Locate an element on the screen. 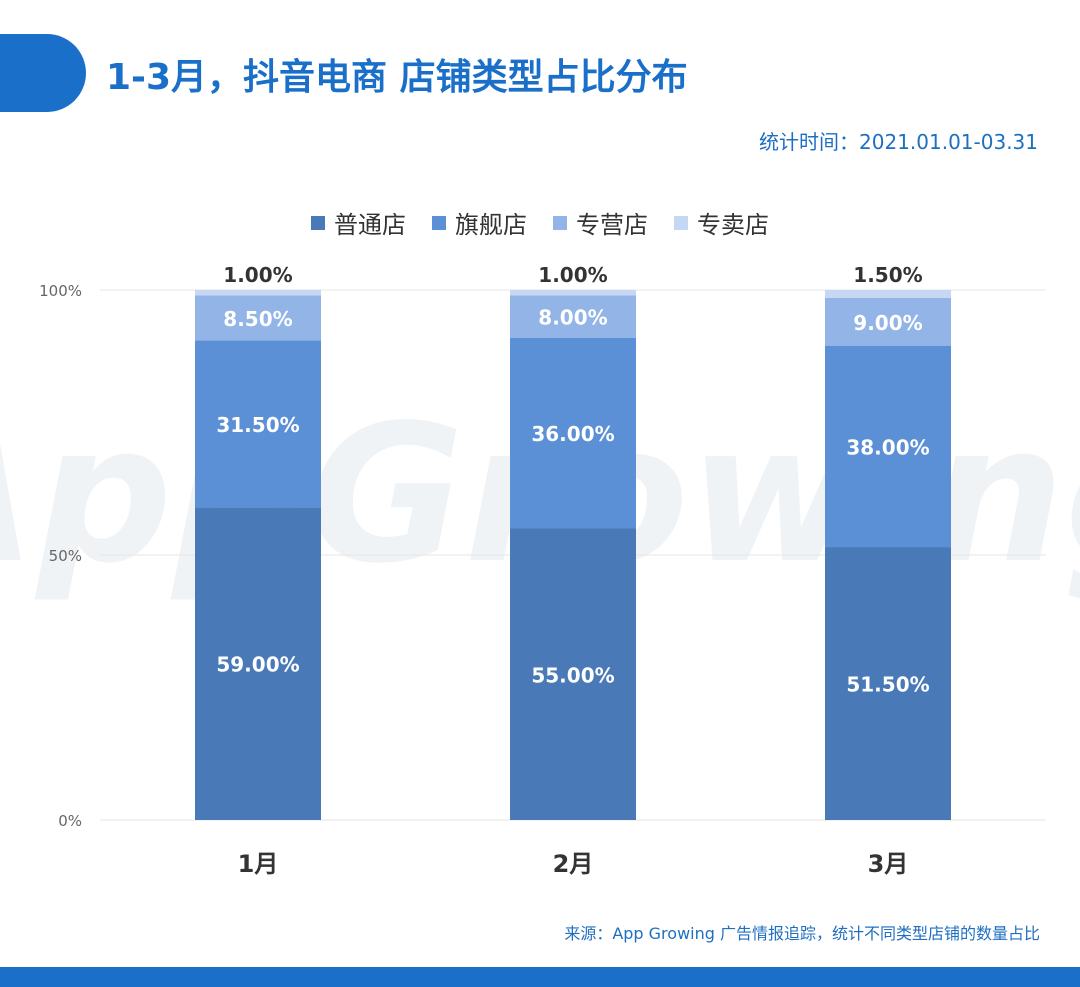  x-tick-label: 1月 is located at coordinates (258, 864).